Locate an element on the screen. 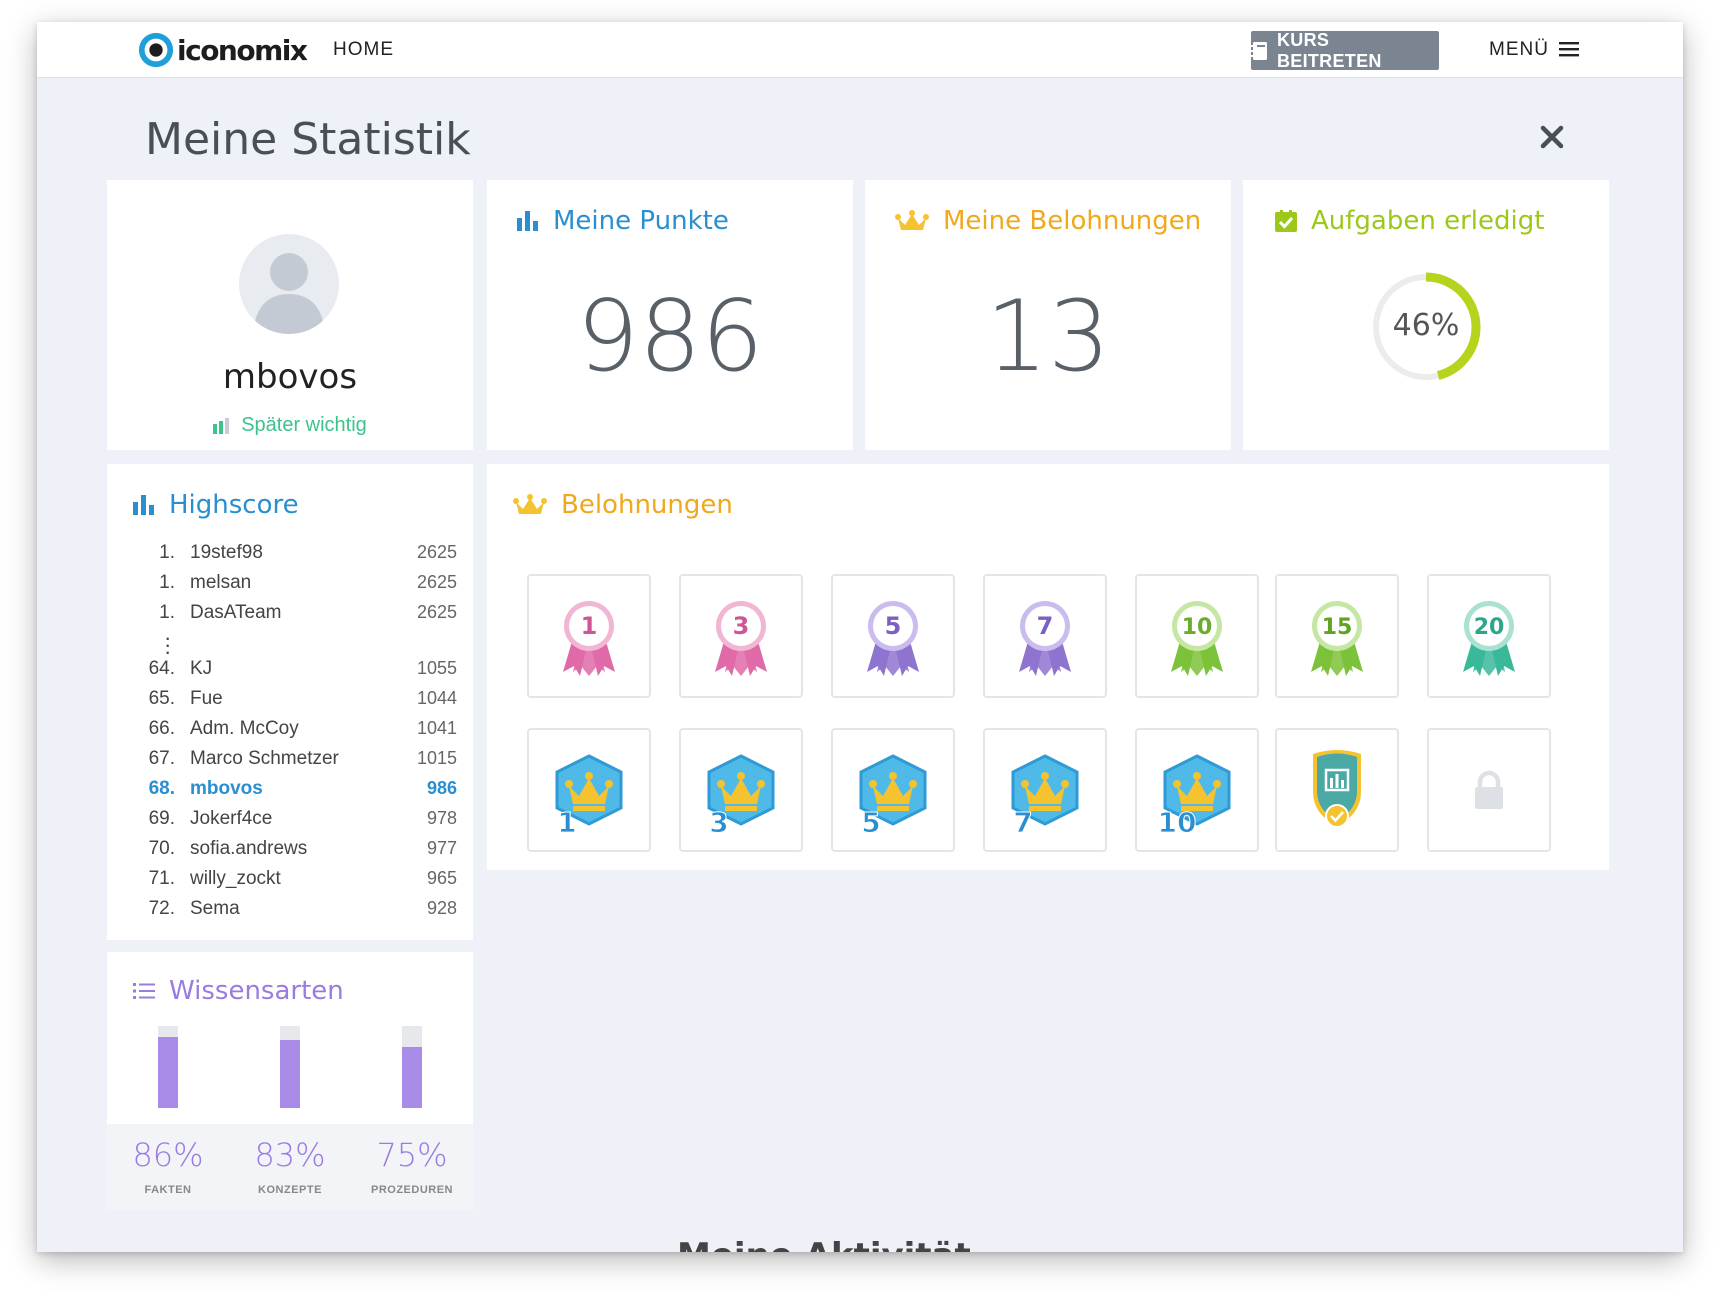 This screenshot has height=1312, width=1730. ribbon-medal-icon: 5 is located at coordinates (893, 638).